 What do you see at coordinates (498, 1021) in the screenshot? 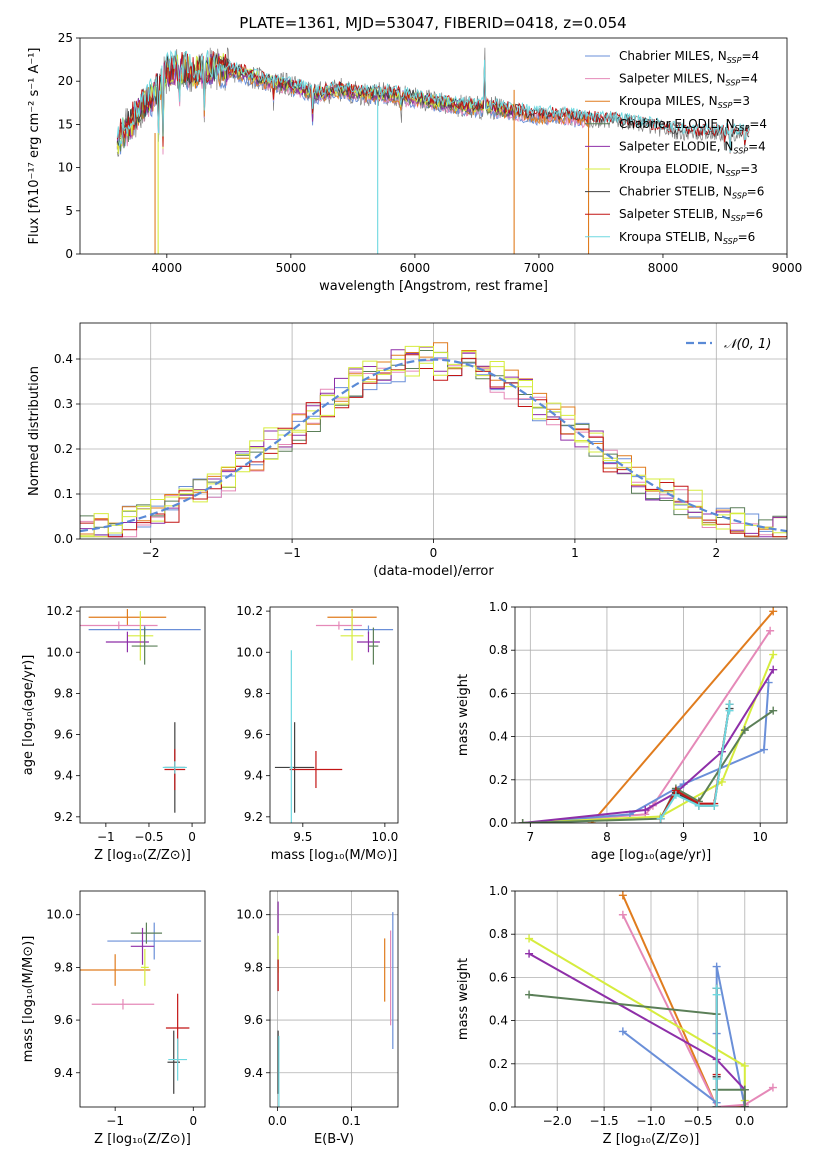
I see `y-tick-label: 0.4` at bounding box center [498, 1021].